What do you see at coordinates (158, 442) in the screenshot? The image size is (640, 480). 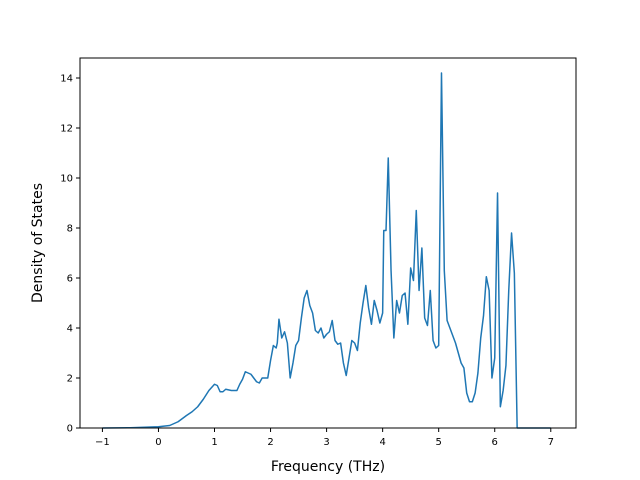 I see `x-tick-label: 0` at bounding box center [158, 442].